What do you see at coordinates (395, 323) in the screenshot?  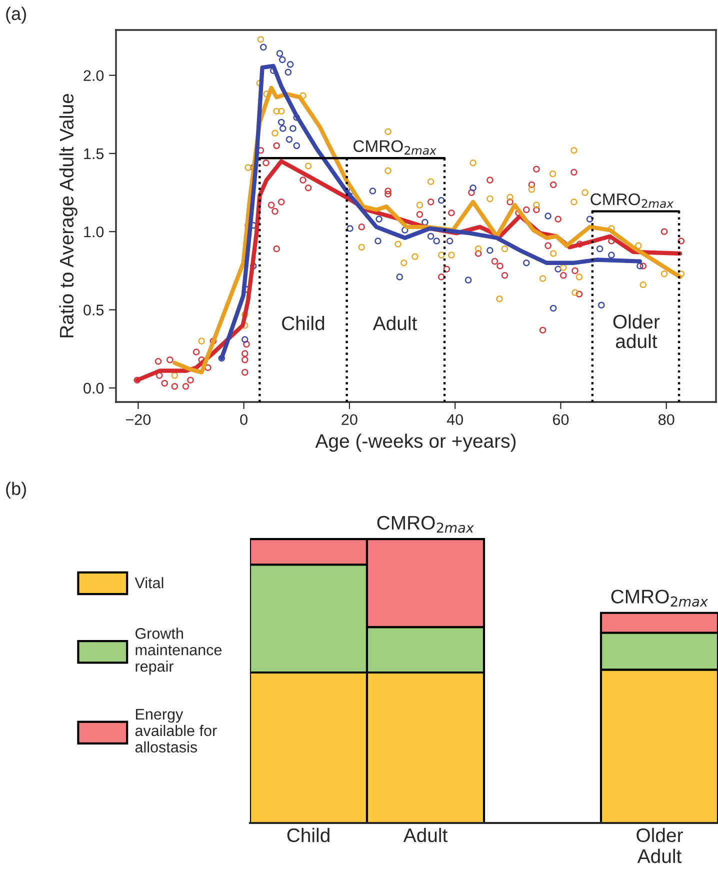 I see `annotation: Adult` at bounding box center [395, 323].